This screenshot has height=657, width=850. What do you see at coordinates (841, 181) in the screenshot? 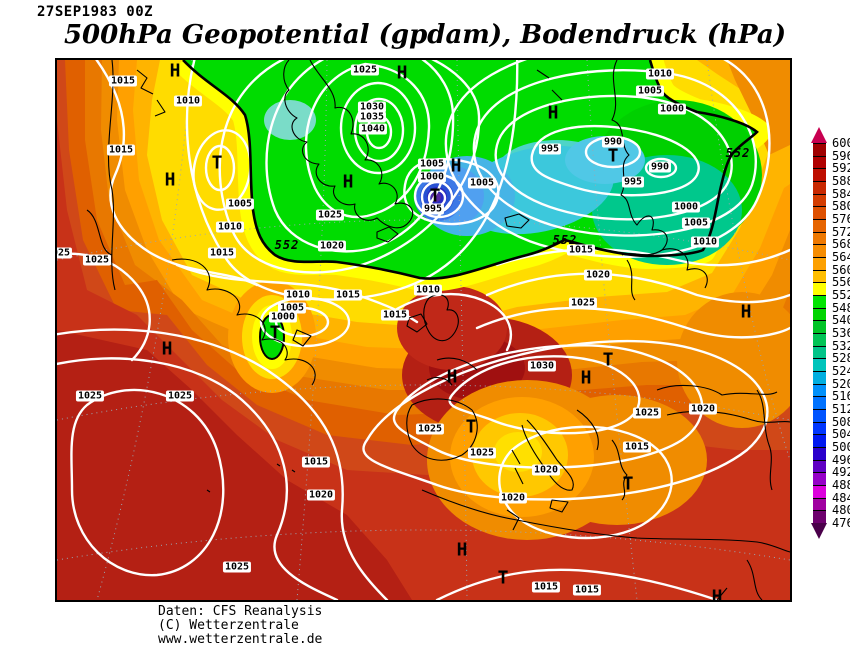
I see `colorbar-tick-label: 588` at bounding box center [841, 181].